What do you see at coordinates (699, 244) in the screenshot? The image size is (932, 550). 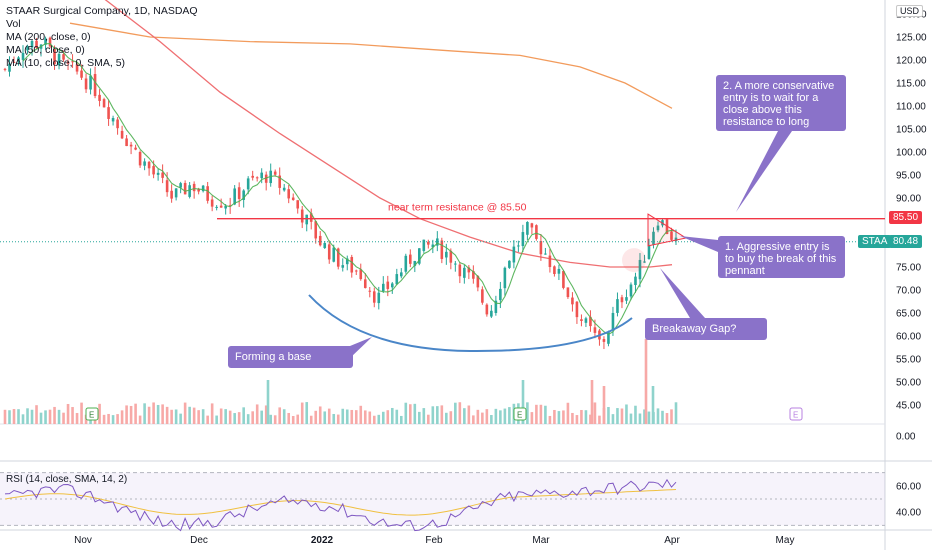 I see `aggressive-callout-pointer` at bounding box center [699, 244].